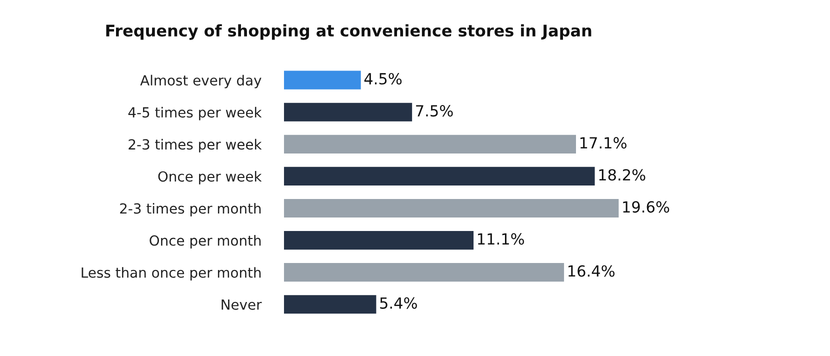  I want to click on y-tick-label: Once per month, so click(205, 241).